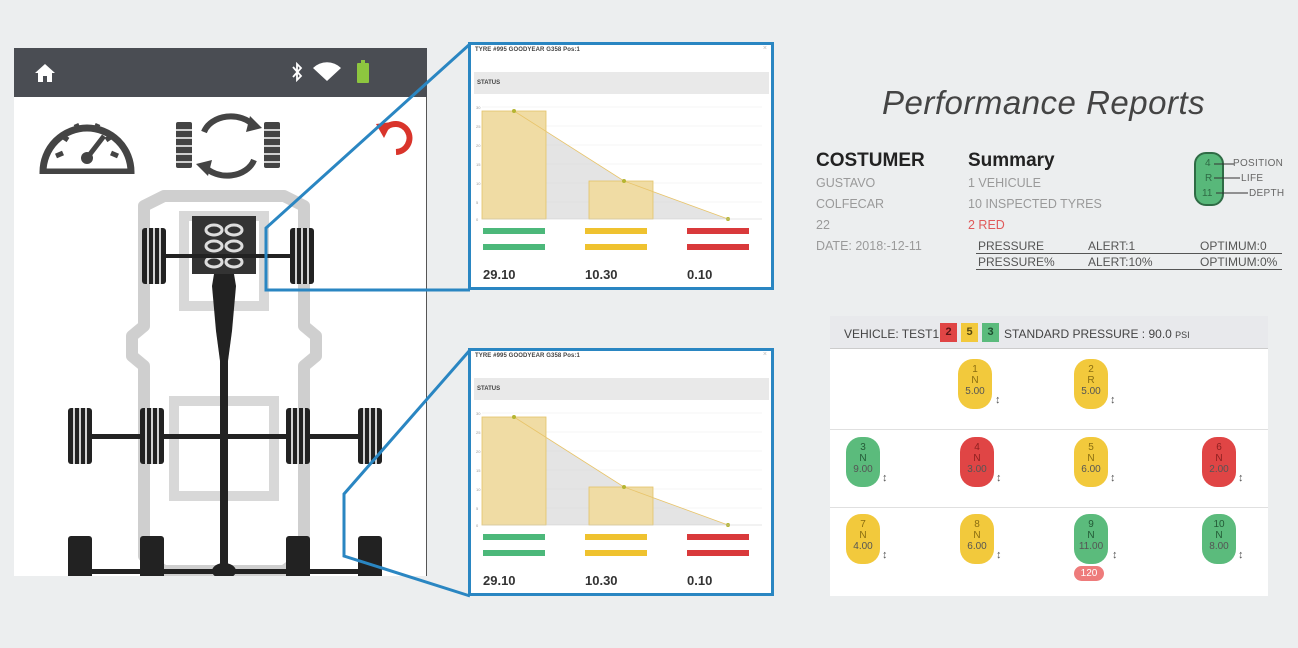 This screenshot has width=1298, height=648. What do you see at coordinates (863, 447) in the screenshot?
I see `tyre-pos: 3` at bounding box center [863, 447].